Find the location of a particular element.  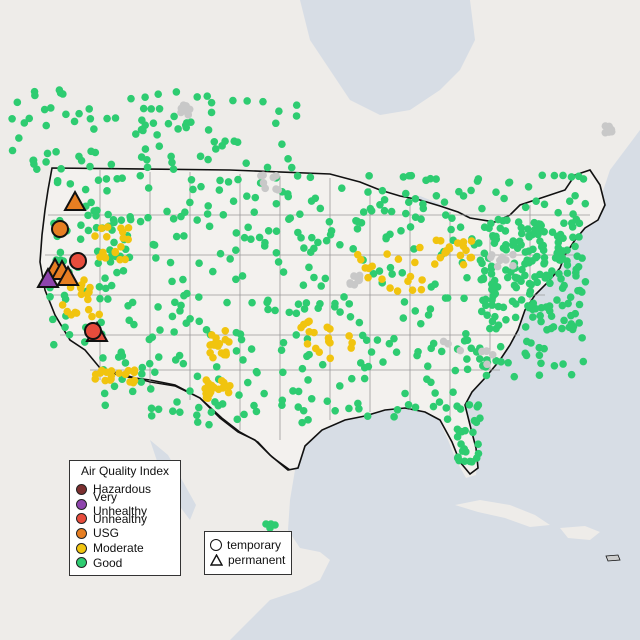

legend-swatch-hazardous is located at coordinates (81, 489).